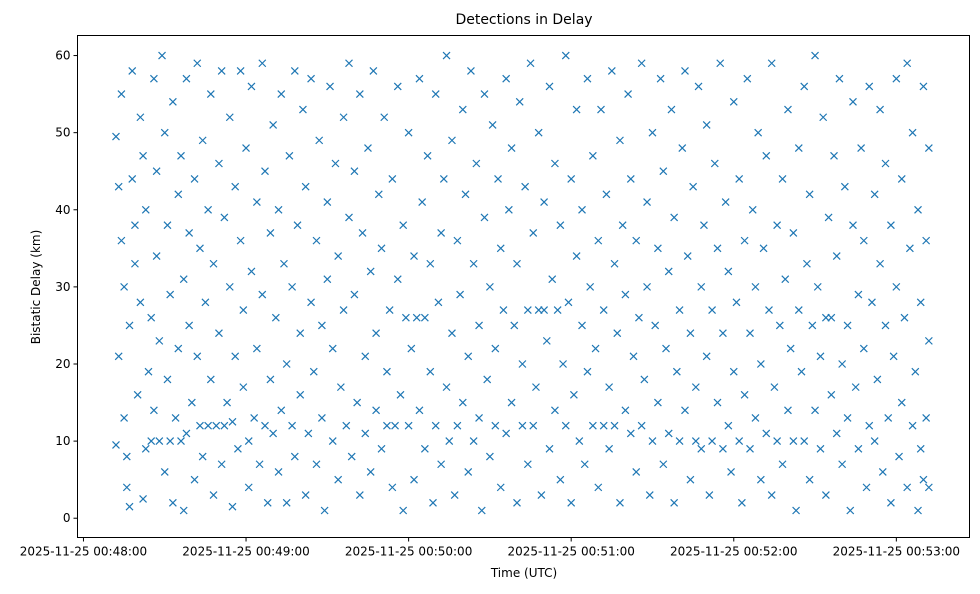  I want to click on chart-title: Detections in Delay, so click(523, 20).